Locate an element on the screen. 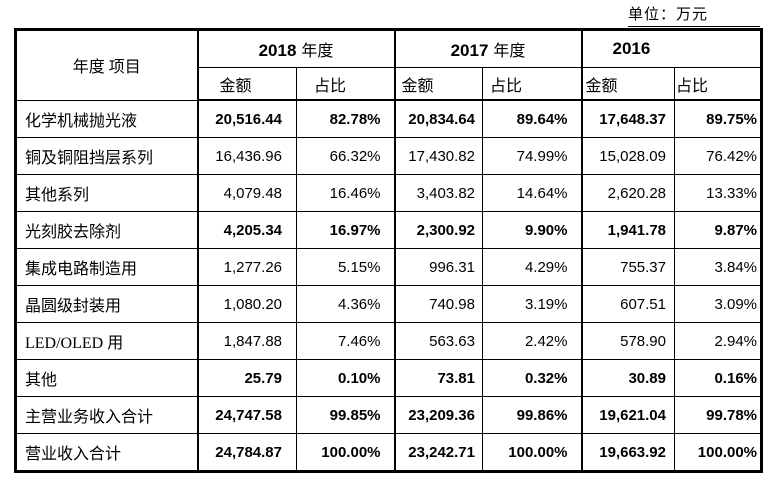 This screenshot has width=774, height=491. ratio-cell-2018: 0.10% is located at coordinates (345, 378).